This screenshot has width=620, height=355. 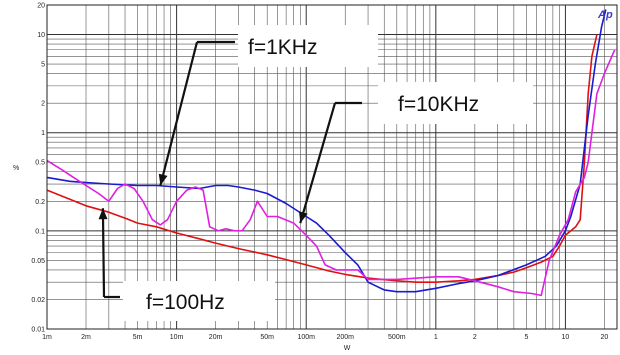 What do you see at coordinates (306, 337) in the screenshot?
I see `x-tick-label: 100m` at bounding box center [306, 337].